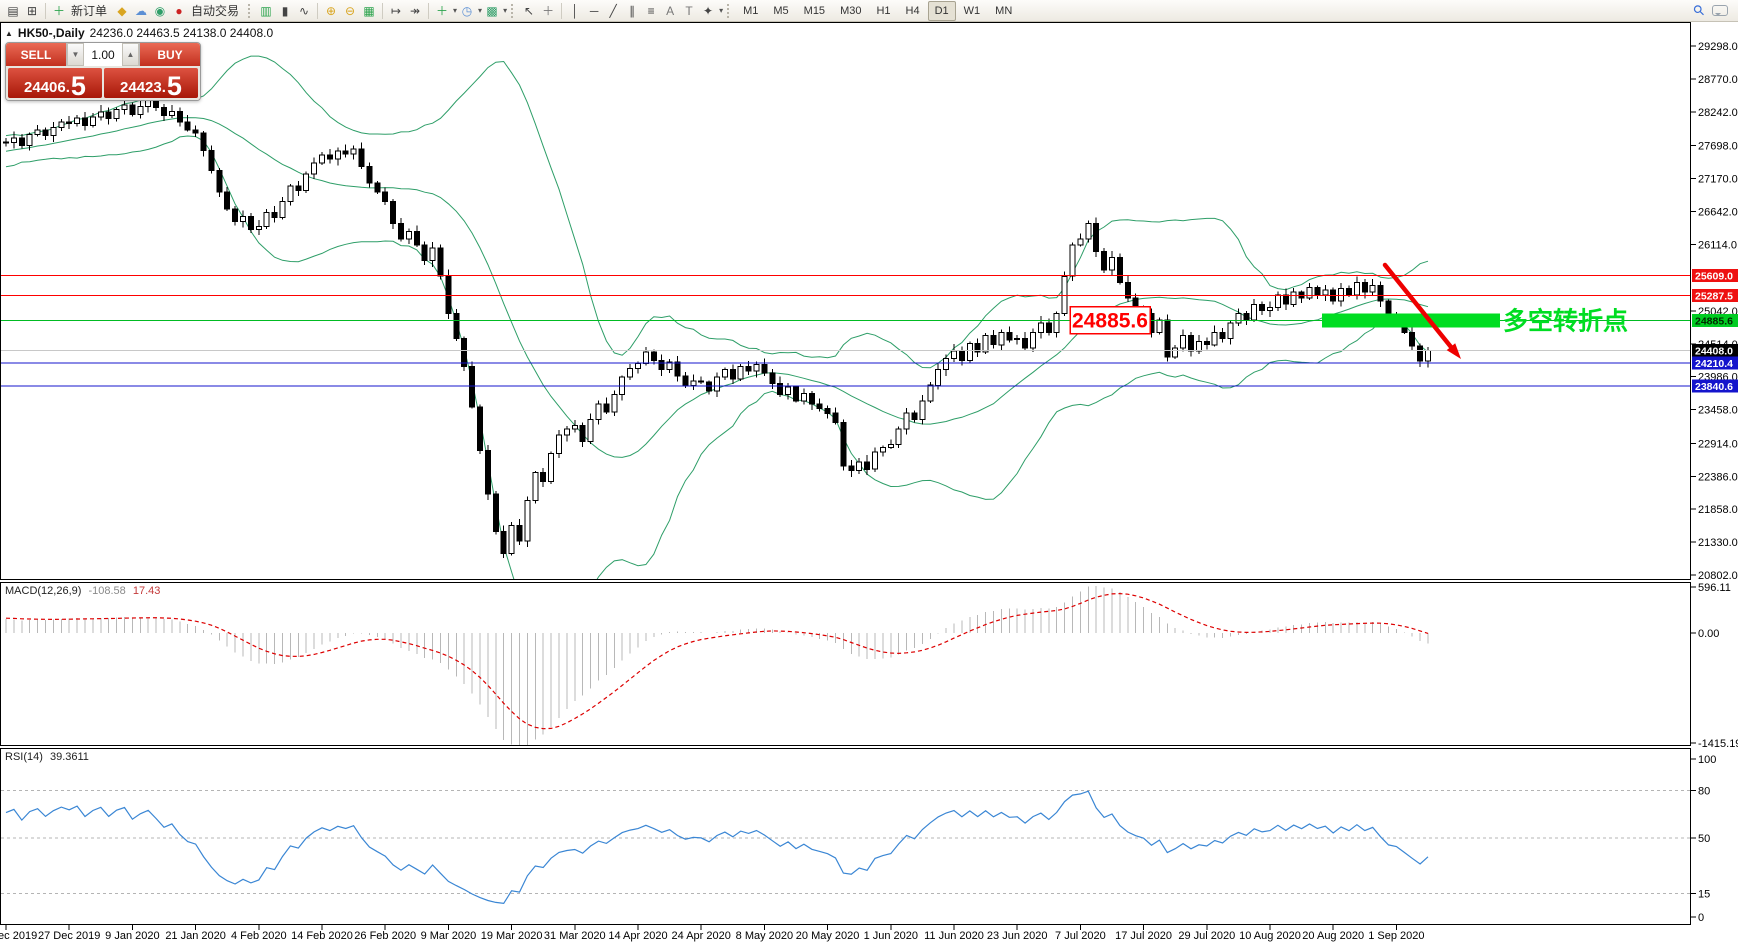 Image resolution: width=1738 pixels, height=945 pixels. I want to click on templates-icon: ▩, so click(492, 10).